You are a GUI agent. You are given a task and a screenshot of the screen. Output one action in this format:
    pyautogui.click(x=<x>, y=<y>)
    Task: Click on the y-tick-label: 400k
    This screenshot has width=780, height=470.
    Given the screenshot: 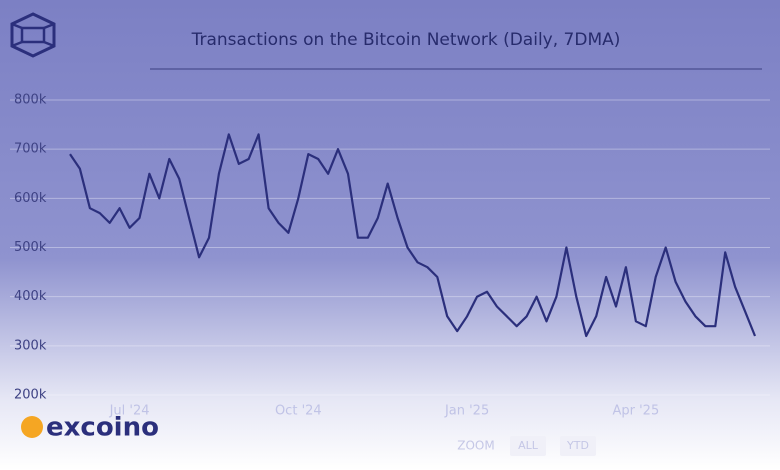 What is the action you would take?
    pyautogui.click(x=30, y=296)
    